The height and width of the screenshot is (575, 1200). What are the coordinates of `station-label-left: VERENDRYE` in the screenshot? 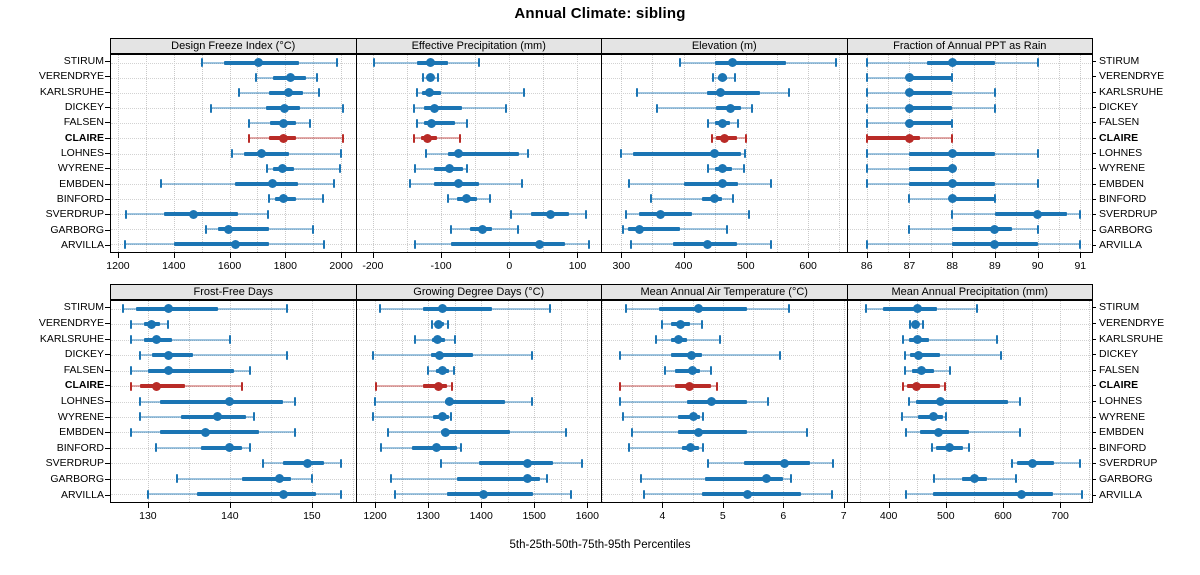 It's located at (71, 322).